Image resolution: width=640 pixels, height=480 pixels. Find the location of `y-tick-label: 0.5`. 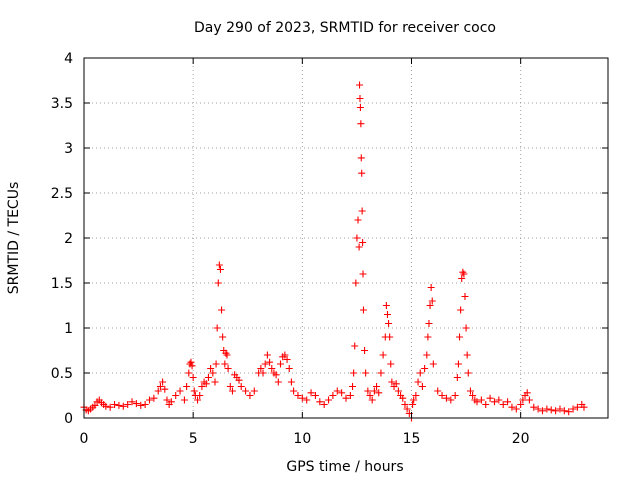

y-tick-label: 0.5 is located at coordinates (62, 374).